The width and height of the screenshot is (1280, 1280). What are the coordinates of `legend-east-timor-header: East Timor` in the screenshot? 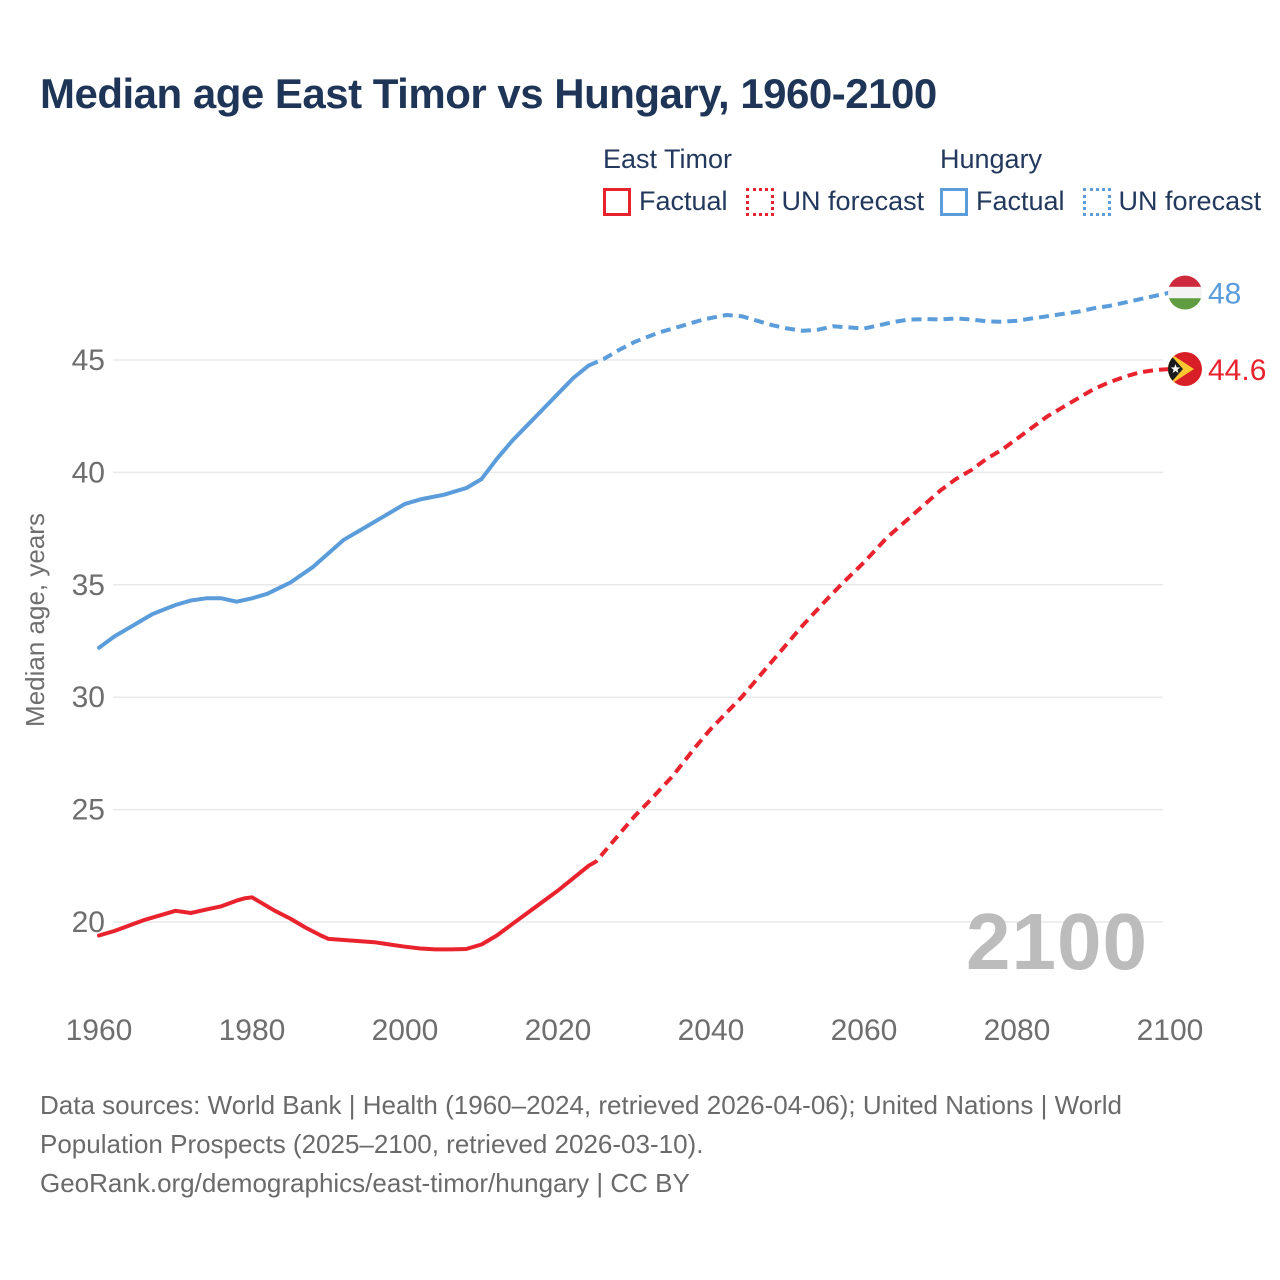 It's located at (668, 159).